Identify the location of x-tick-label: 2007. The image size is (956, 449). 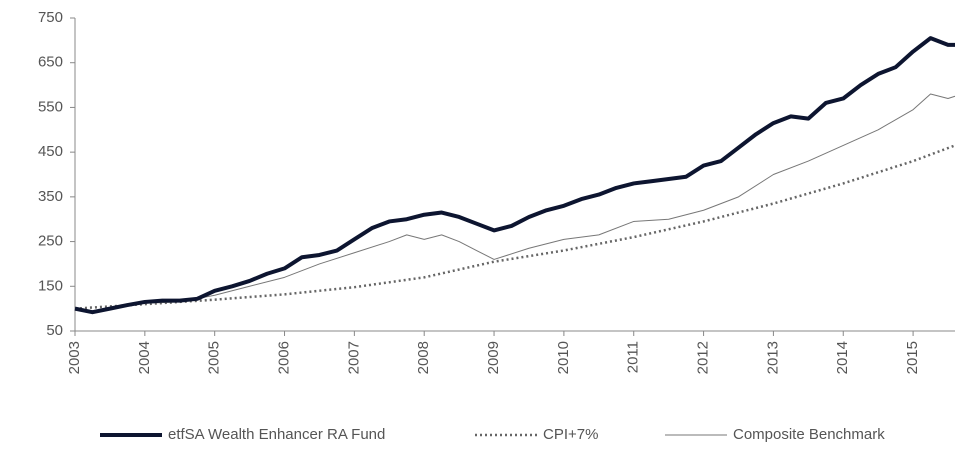
(353, 357).